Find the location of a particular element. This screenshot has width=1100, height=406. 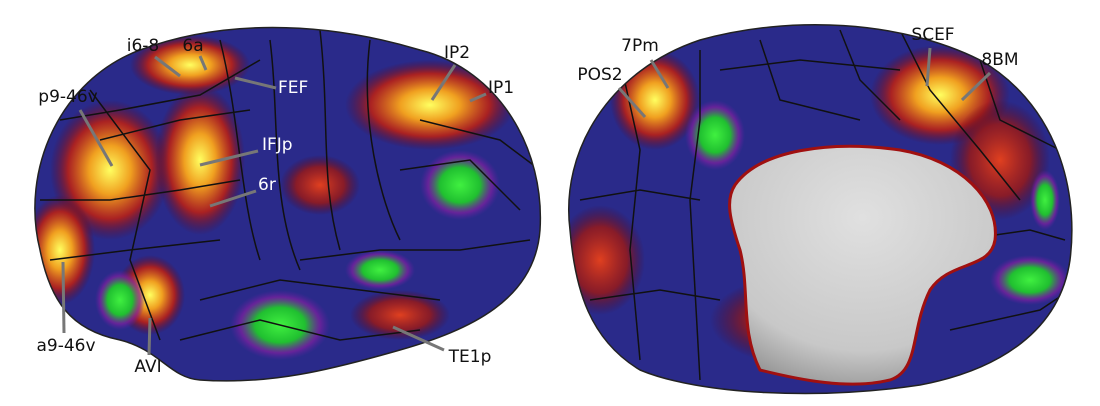

region-label: TE1p is located at coordinates (470, 357).